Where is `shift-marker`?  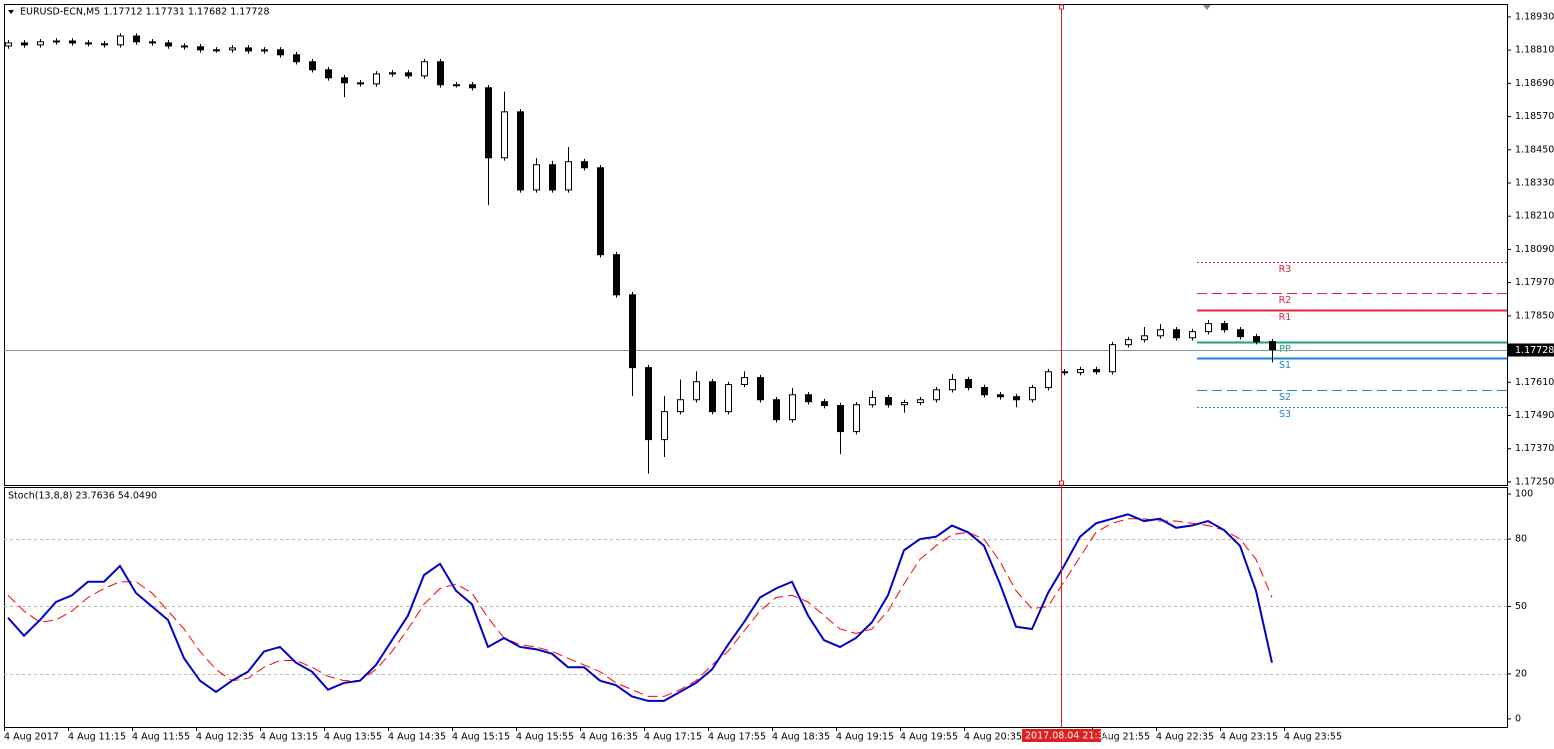 shift-marker is located at coordinates (1207, 7).